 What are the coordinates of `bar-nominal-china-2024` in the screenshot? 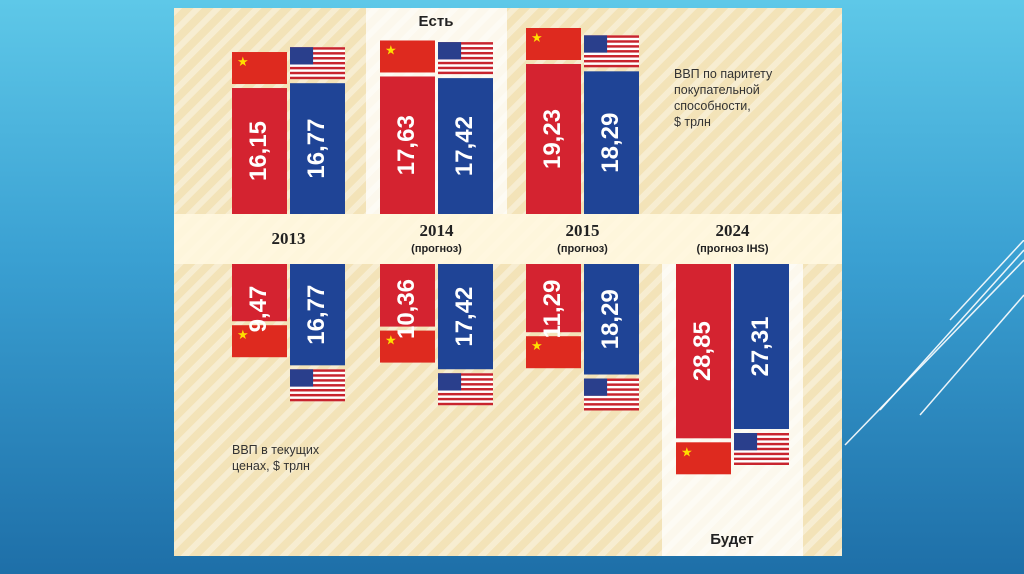 It's located at (703, 351).